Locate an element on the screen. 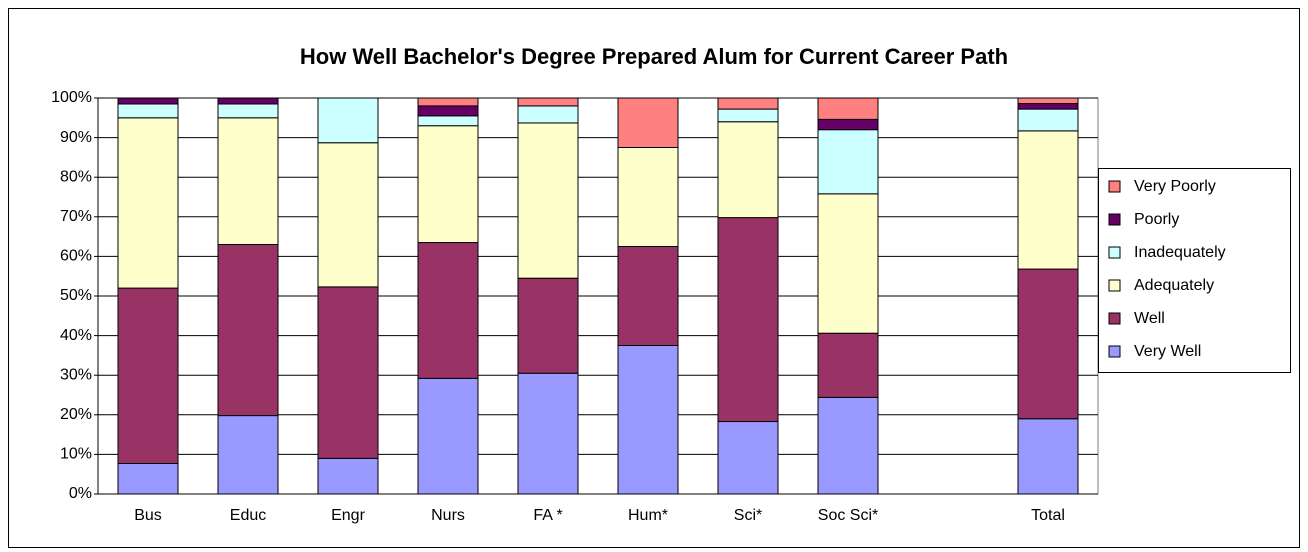  y-tick-label: 20% is located at coordinates (76, 414).